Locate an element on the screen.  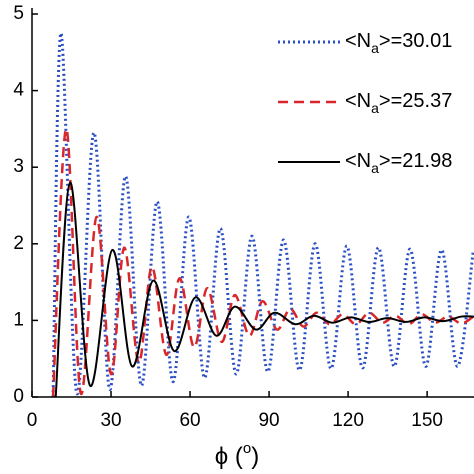
legend-label: <Na>=21.98 is located at coordinates (398, 162).